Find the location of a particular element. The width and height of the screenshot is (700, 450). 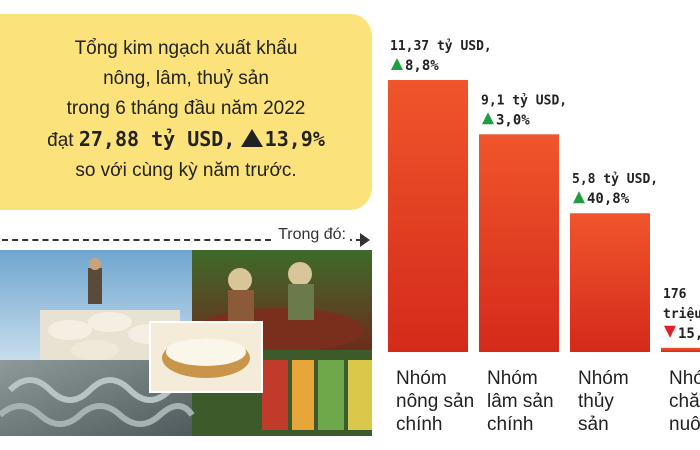

value-label: 9,1 tỷ USD, is located at coordinates (524, 100).